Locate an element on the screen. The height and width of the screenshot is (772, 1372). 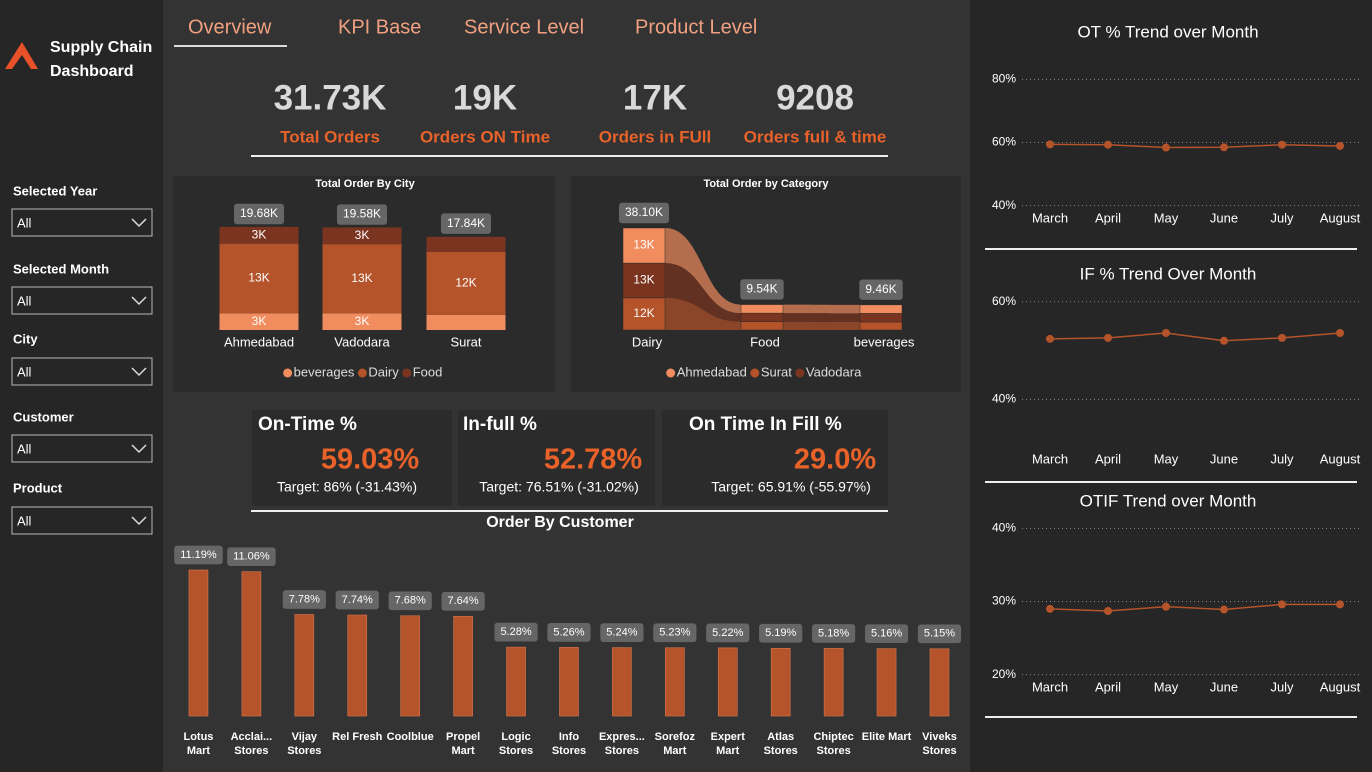
x-tick-label: Sorefoz Mart is located at coordinates (674, 744).